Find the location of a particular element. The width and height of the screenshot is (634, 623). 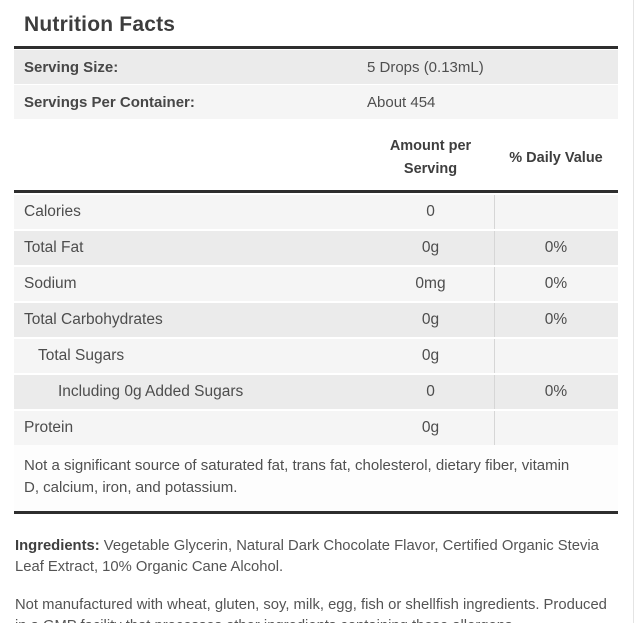

amount-per-serving-header: Amount per Serving is located at coordinates (430, 158).